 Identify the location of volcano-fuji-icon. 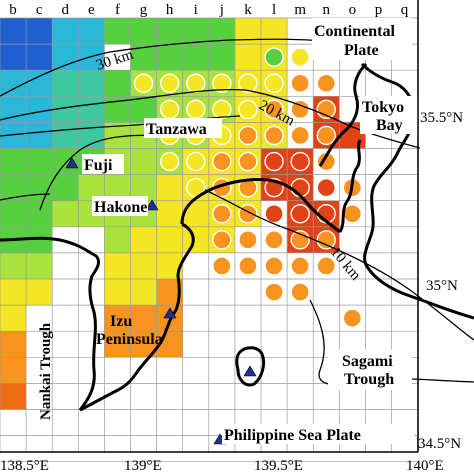
(72, 163).